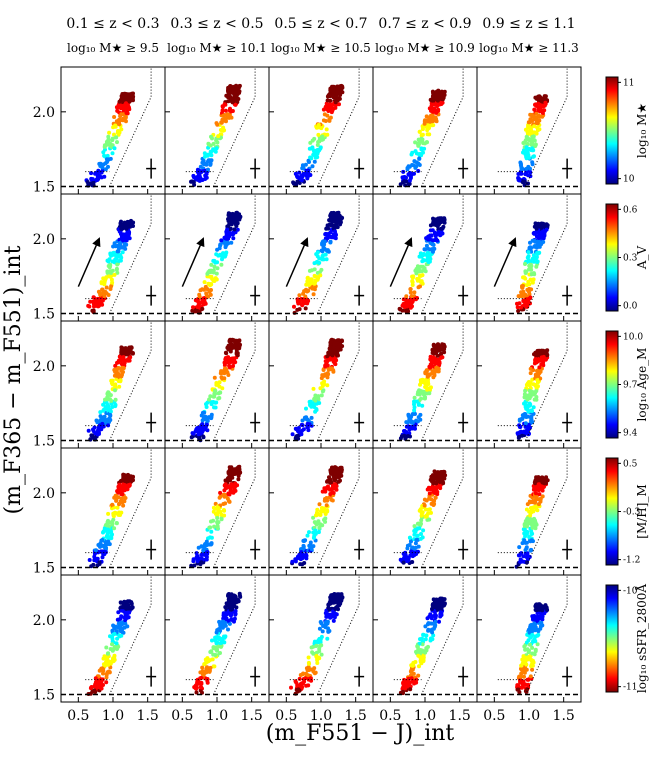  What do you see at coordinates (44, 494) in the screenshot?
I see `y-tick-label: 2.0` at bounding box center [44, 494].